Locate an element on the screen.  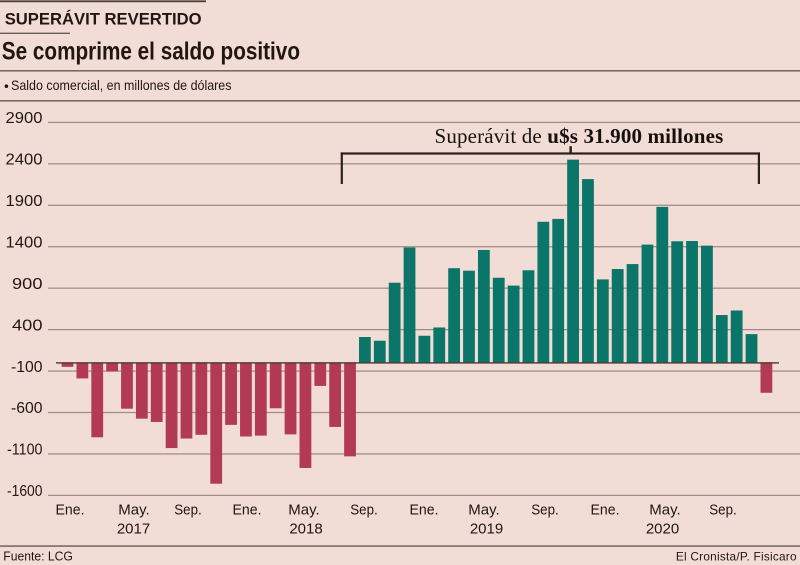
svg-text: -1100 is located at coordinates (25, 450).